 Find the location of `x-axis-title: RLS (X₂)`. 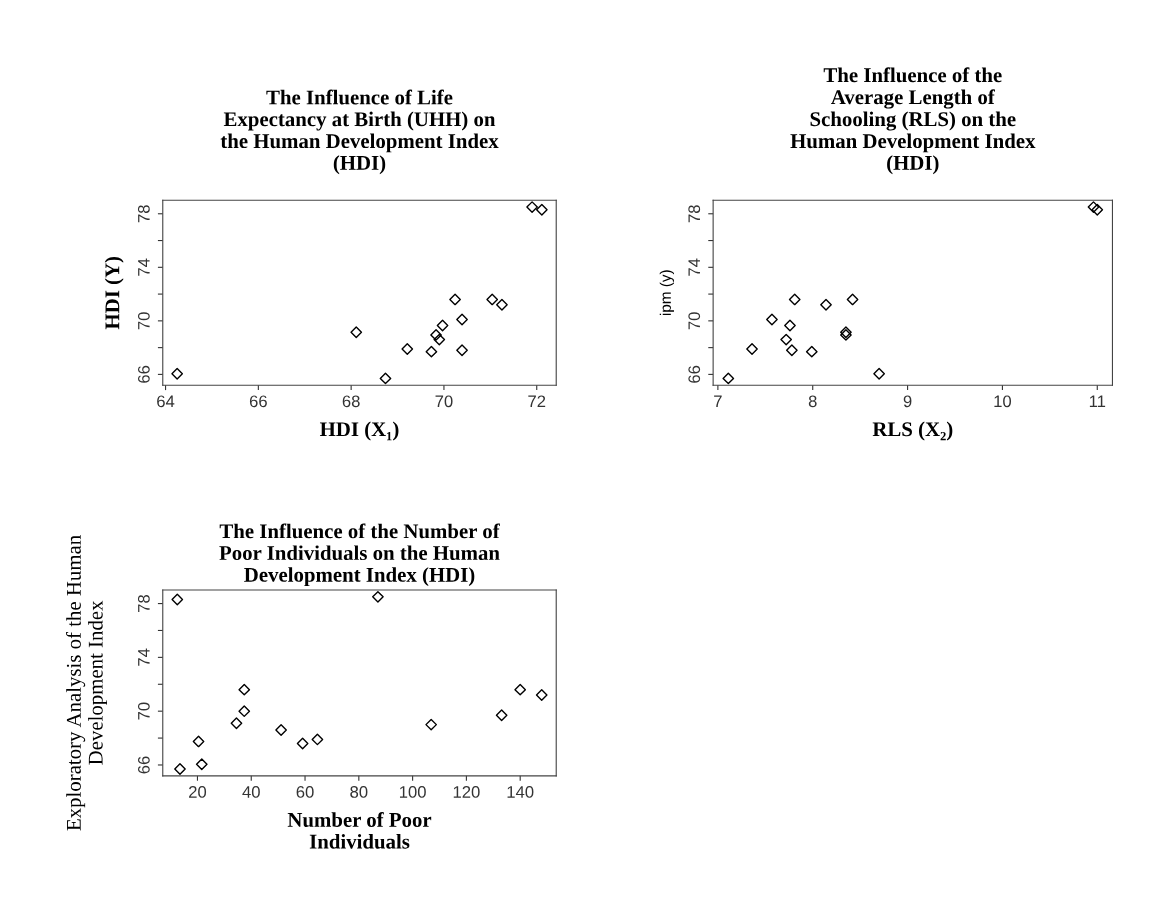

x-axis-title: RLS (X₂) is located at coordinates (912, 431).